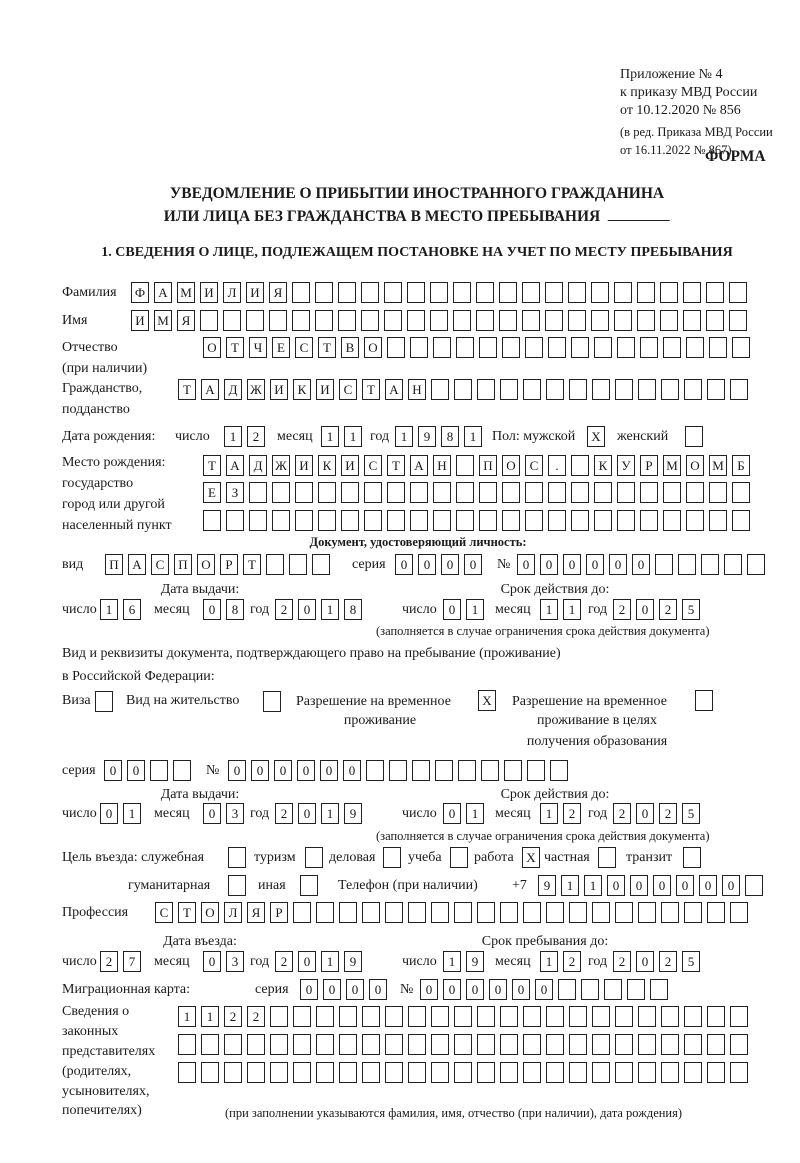 The width and height of the screenshot is (800, 1163). I want to click on char-cell: Н, so click(442, 465).